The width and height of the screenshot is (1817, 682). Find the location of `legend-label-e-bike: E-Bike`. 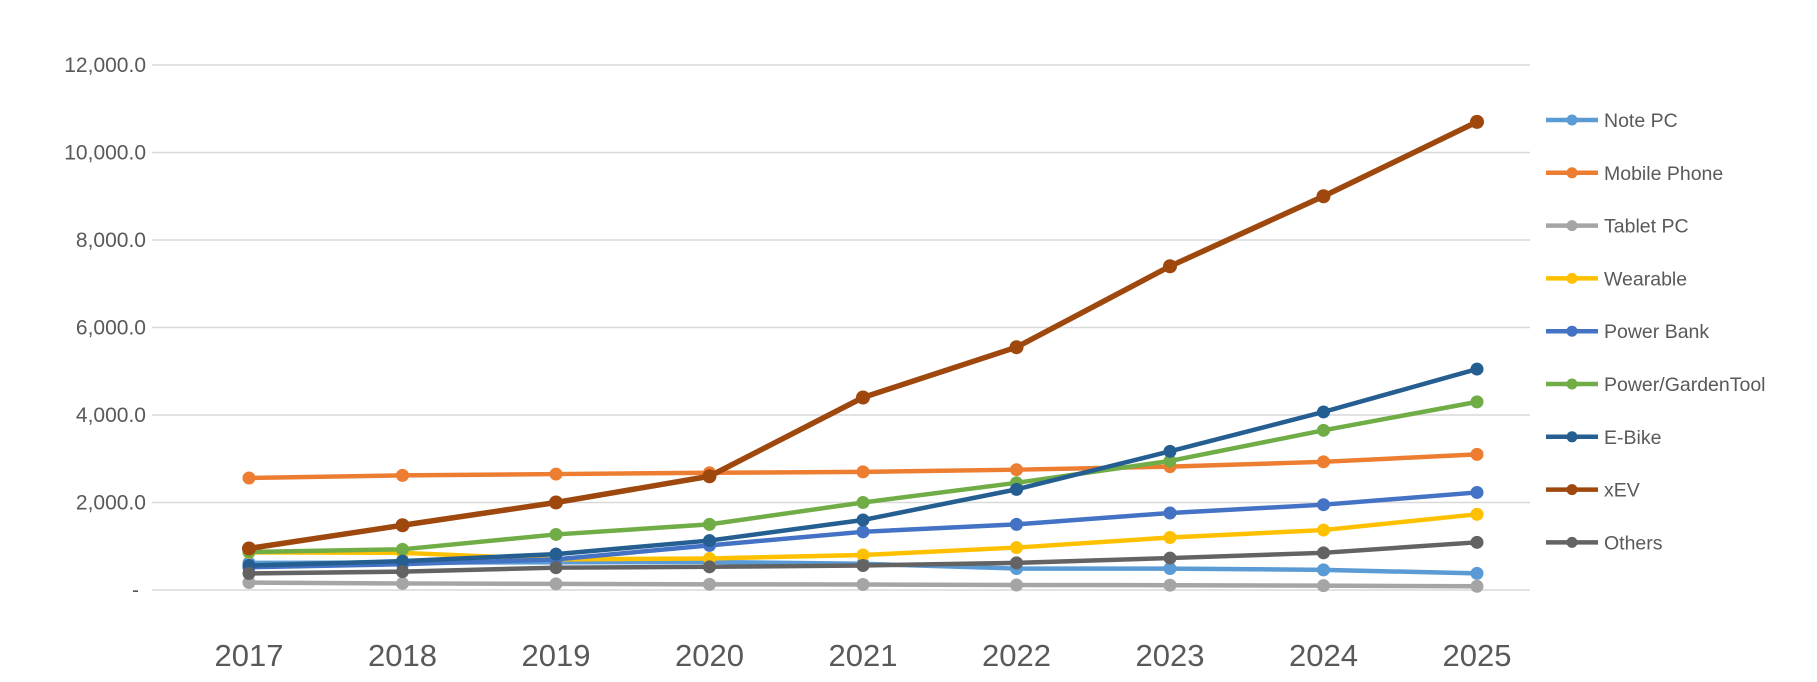

legend-label-e-bike: E-Bike is located at coordinates (1632, 438).